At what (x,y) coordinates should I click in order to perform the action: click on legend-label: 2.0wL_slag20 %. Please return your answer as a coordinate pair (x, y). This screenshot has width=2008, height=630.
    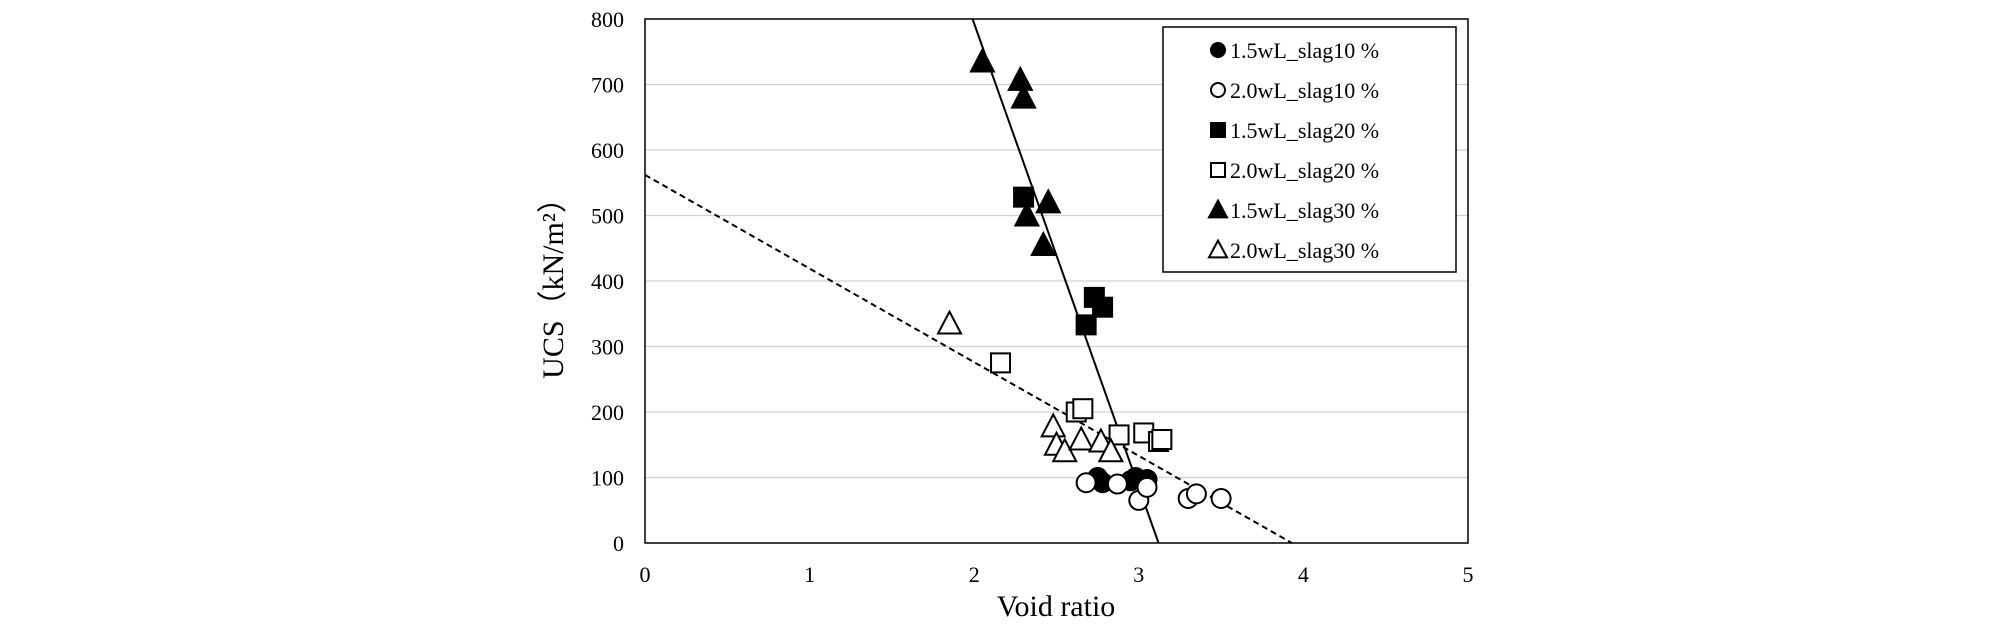
    Looking at the image, I should click on (1304, 170).